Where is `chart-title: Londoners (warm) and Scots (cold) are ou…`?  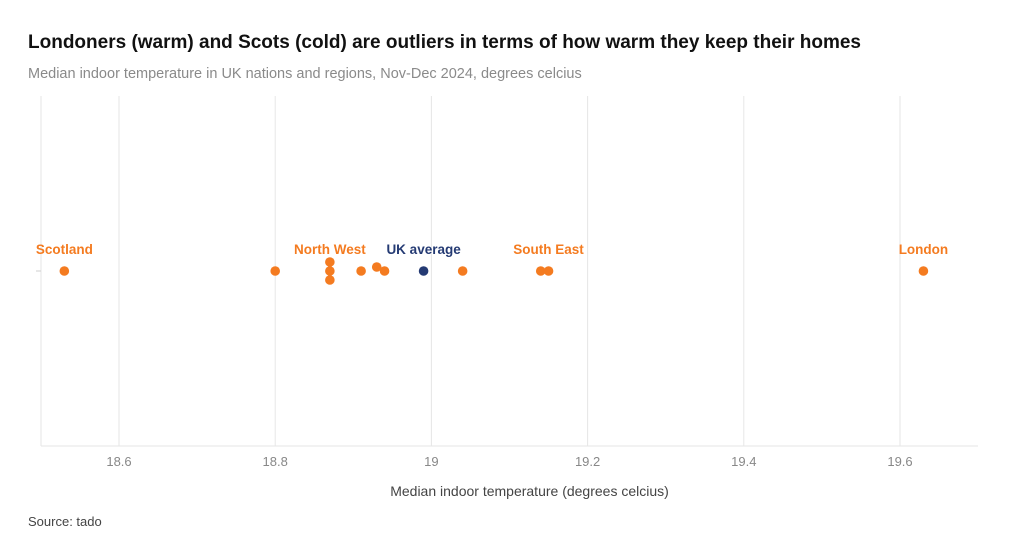 chart-title: Londoners (warm) and Scots (cold) are ou… is located at coordinates (444, 42).